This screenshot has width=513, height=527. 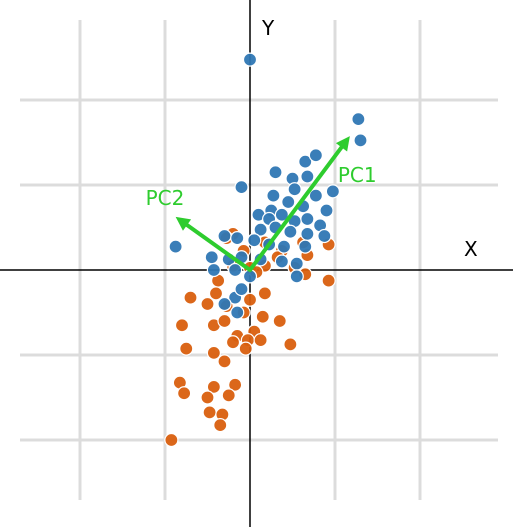 I want to click on vector-pc2-label: PC2, so click(x=165, y=198).